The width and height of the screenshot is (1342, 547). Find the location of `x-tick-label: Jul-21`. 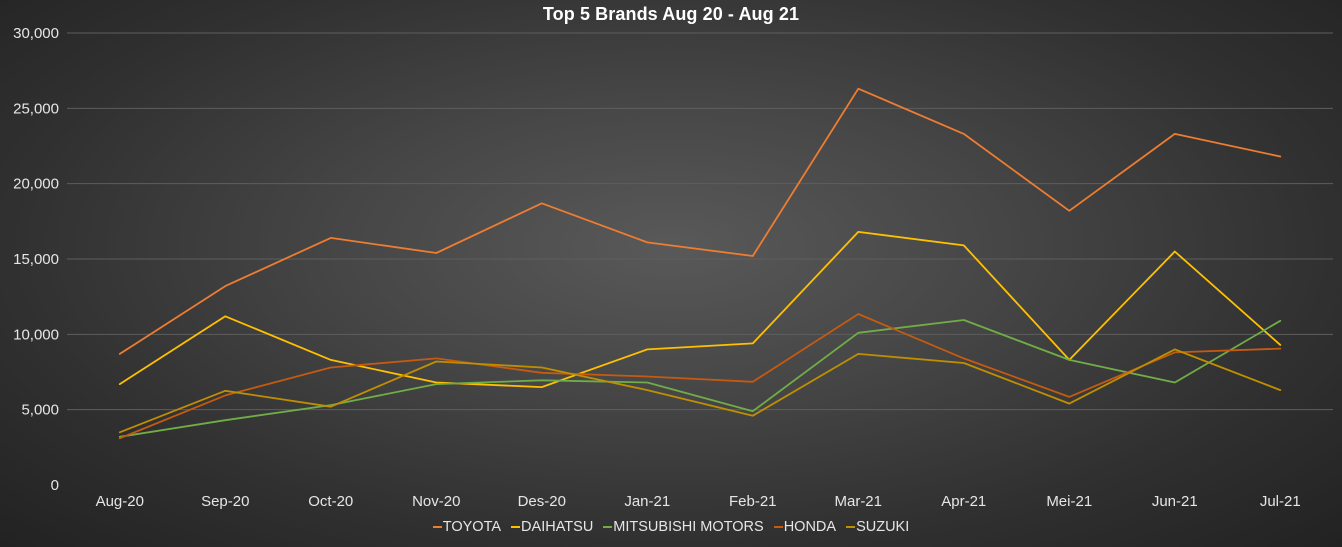

x-tick-label: Jul-21 is located at coordinates (1280, 501).